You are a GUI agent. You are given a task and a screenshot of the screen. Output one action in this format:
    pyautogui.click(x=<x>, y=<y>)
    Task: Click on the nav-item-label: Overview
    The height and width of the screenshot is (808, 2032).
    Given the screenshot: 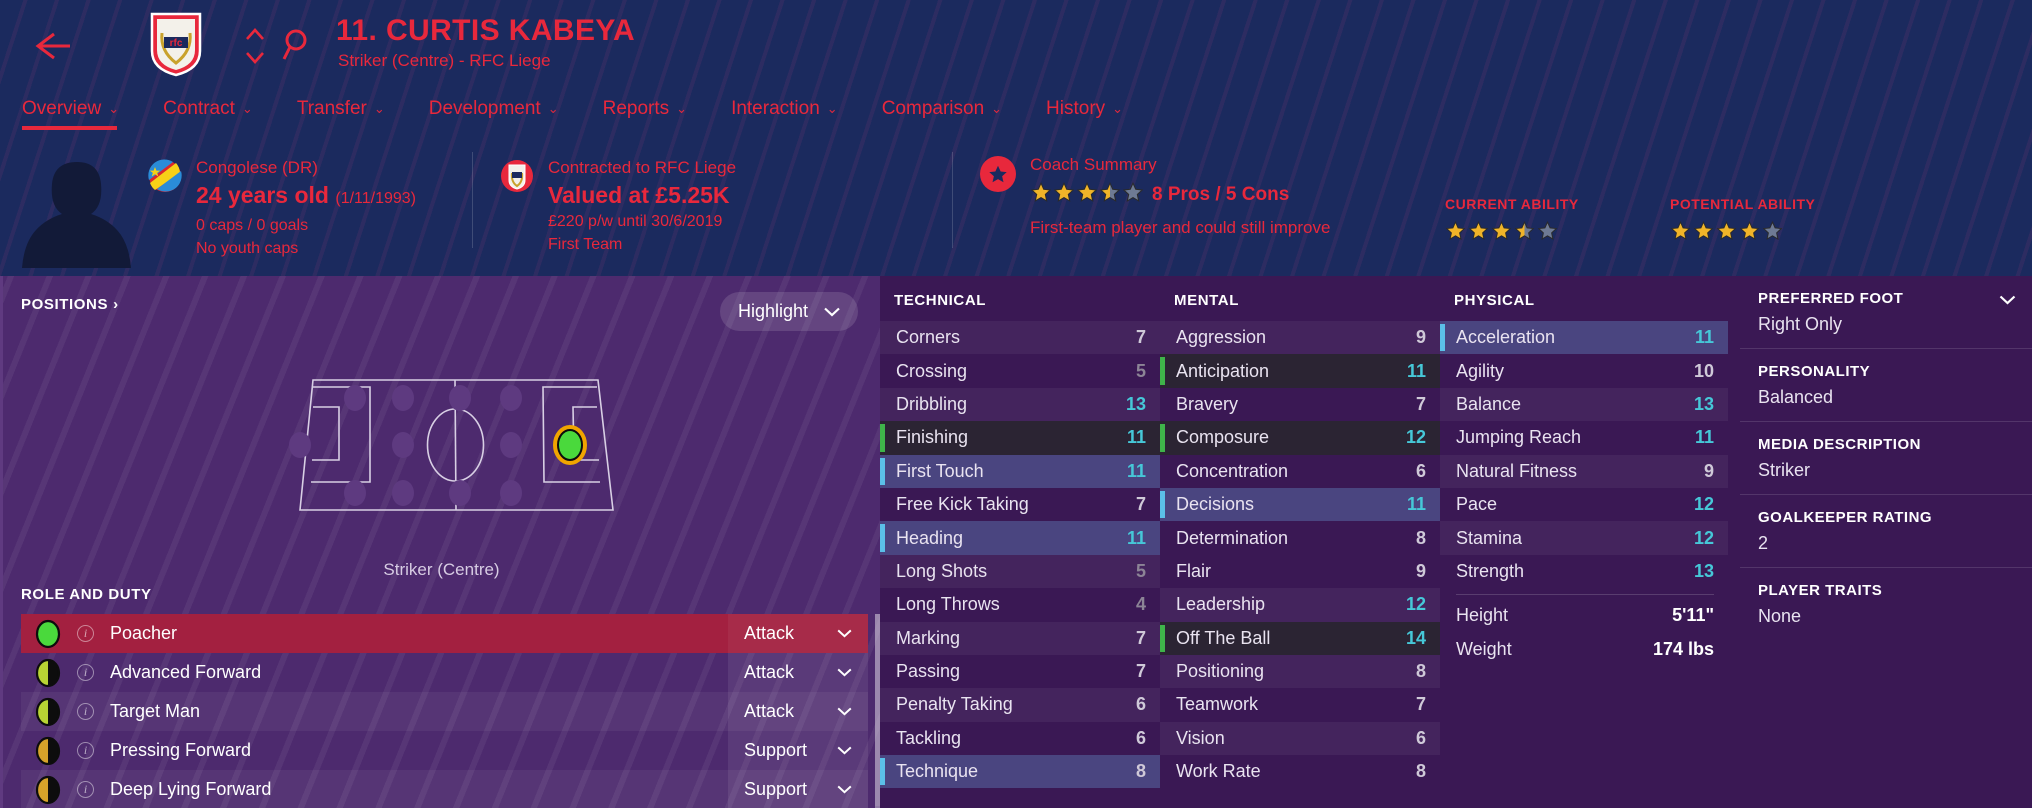 What is the action you would take?
    pyautogui.click(x=62, y=108)
    